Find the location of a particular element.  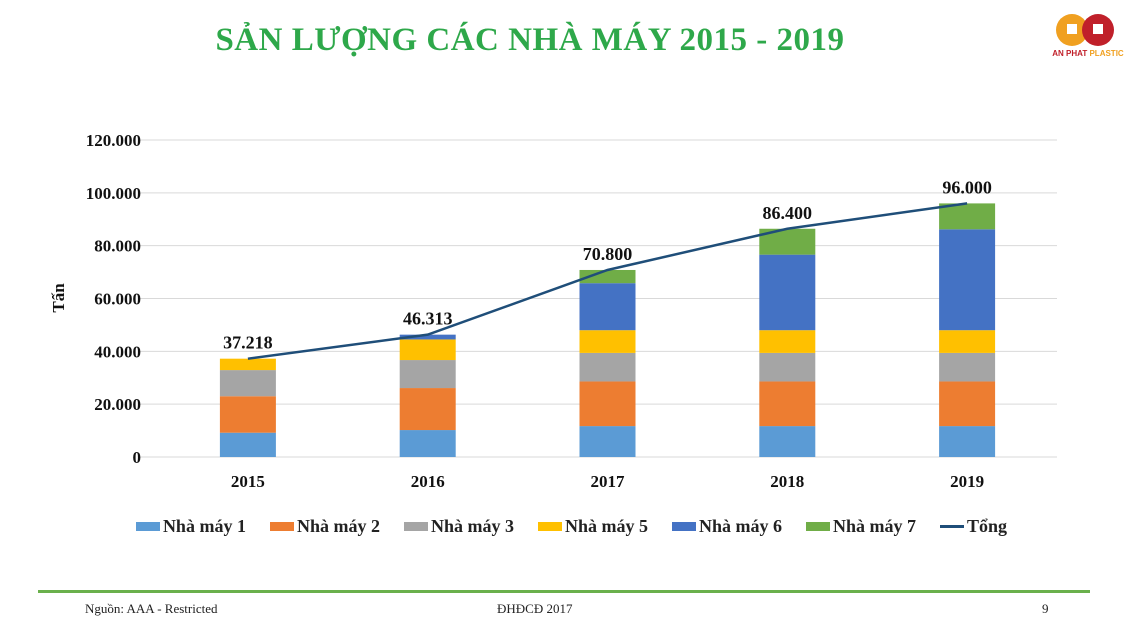

data-label: 37.218 is located at coordinates (248, 343).